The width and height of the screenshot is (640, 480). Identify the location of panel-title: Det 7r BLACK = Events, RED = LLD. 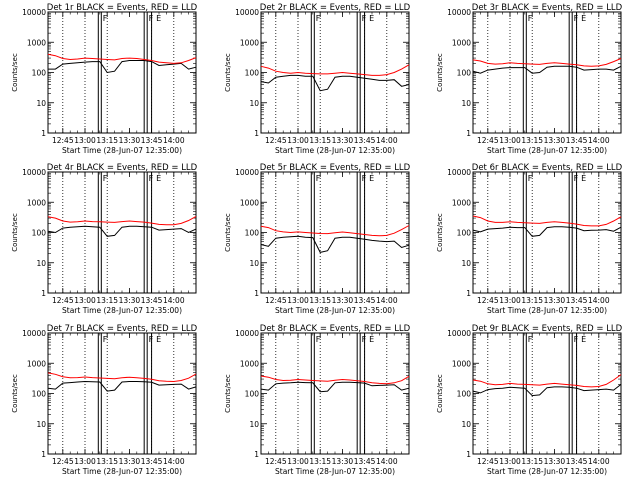
(122, 329).